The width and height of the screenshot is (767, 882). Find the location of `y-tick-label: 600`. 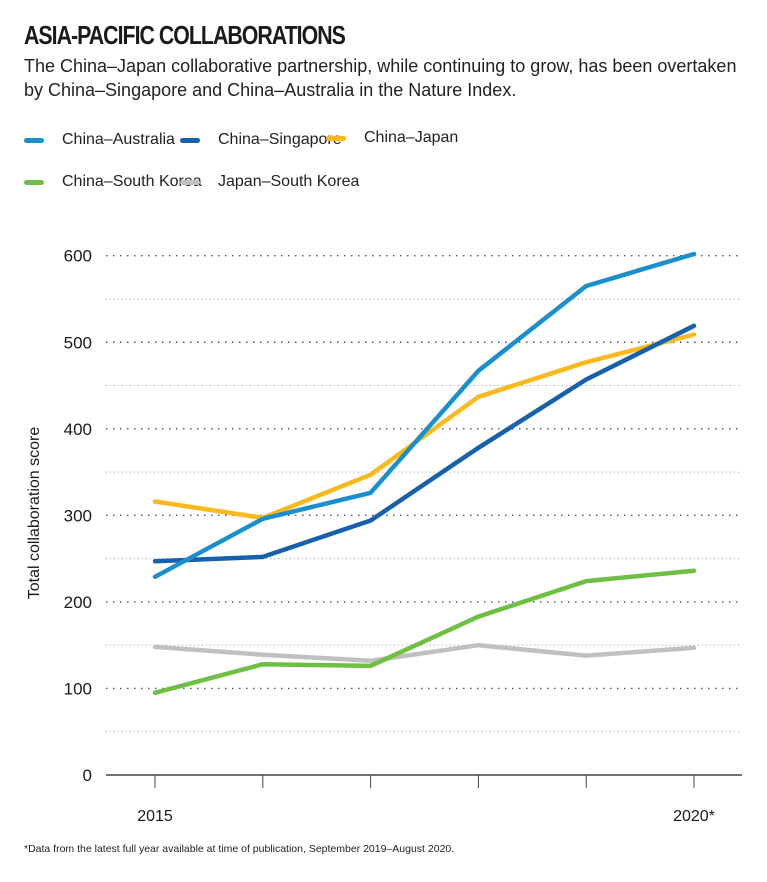

y-tick-label: 600 is located at coordinates (78, 256).